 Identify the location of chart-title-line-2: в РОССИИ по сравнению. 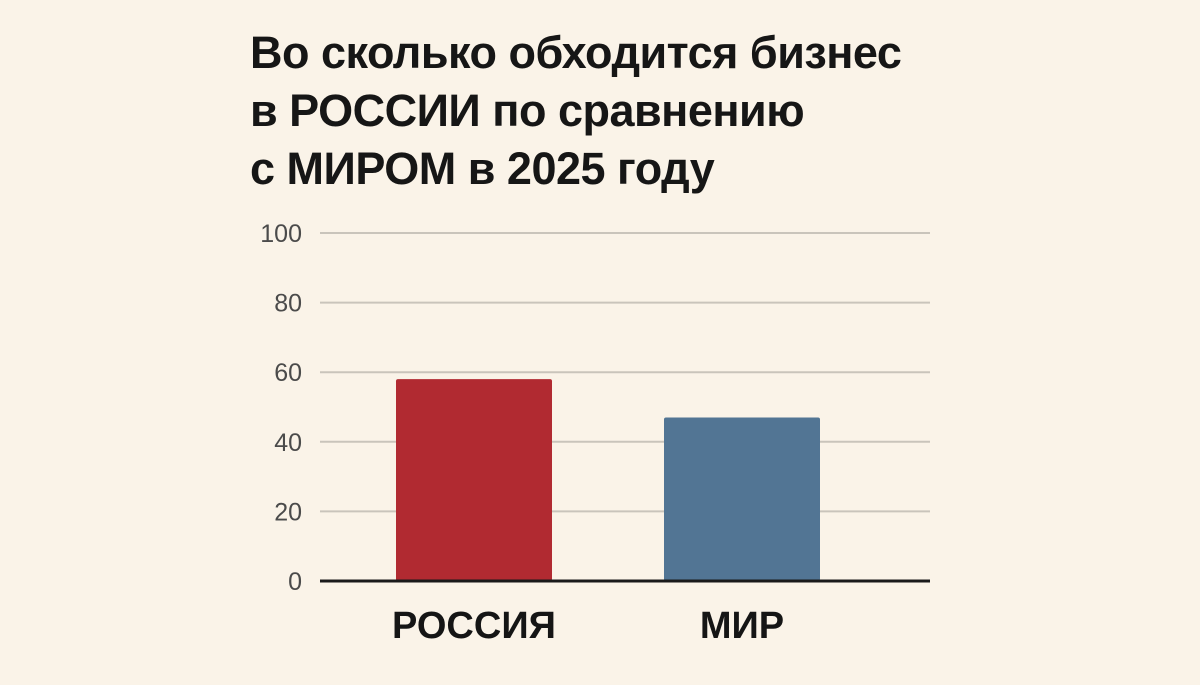
(527, 110).